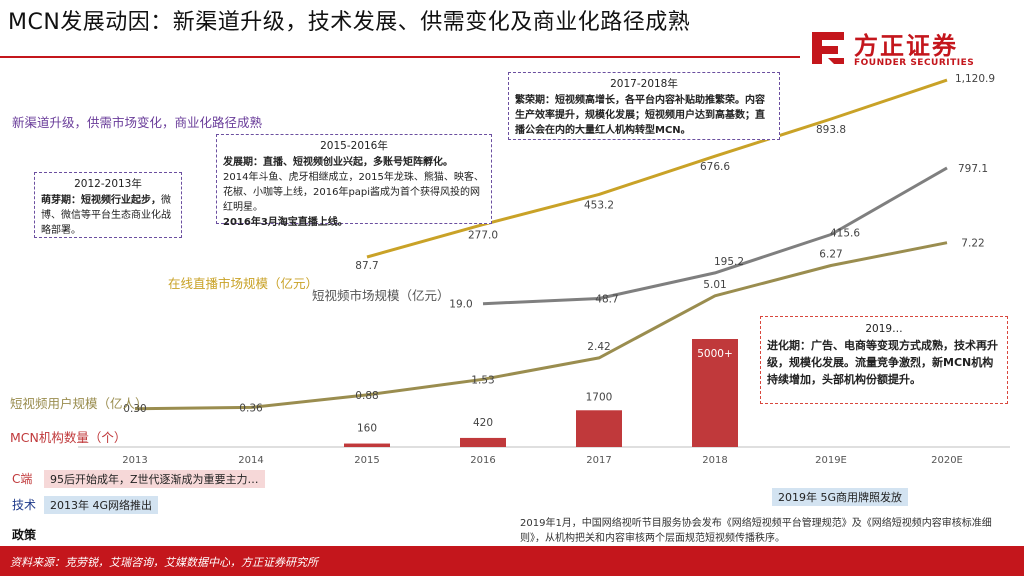 This screenshot has height=576, width=1024. I want to click on bar-data-label: 5000+, so click(715, 354).